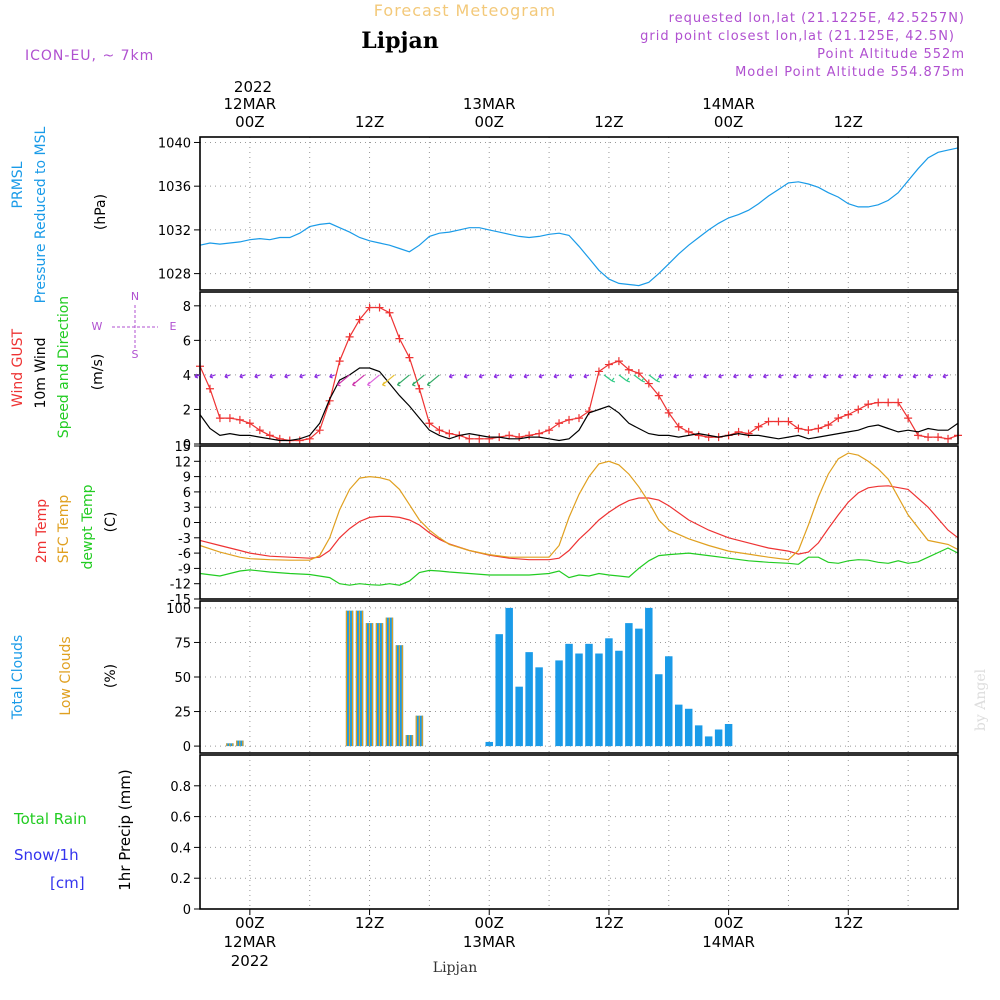  I want to click on product-title: Forecast Meteogram, so click(465, 10).